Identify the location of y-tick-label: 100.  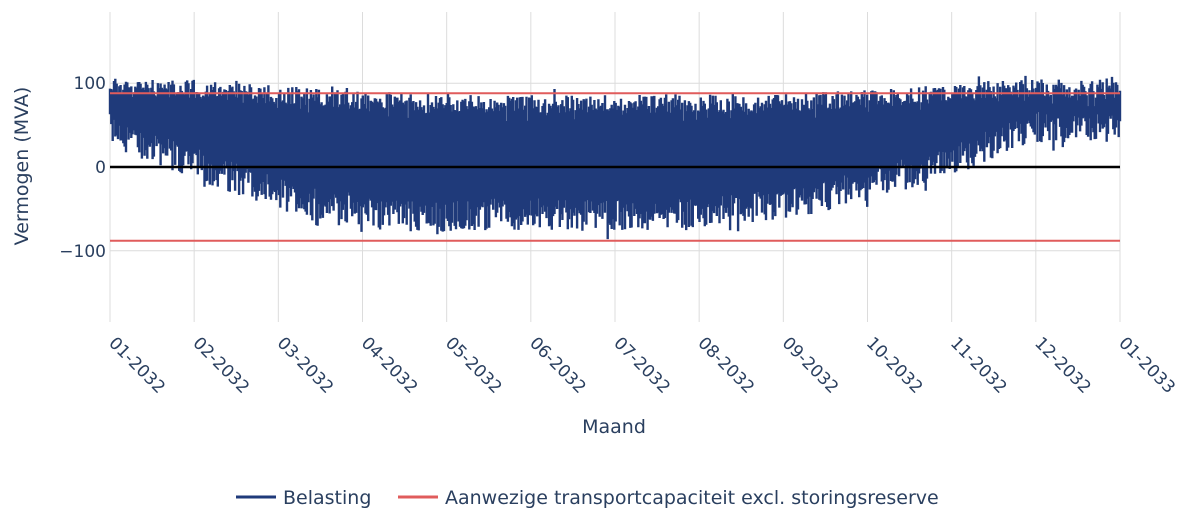
(90, 84).